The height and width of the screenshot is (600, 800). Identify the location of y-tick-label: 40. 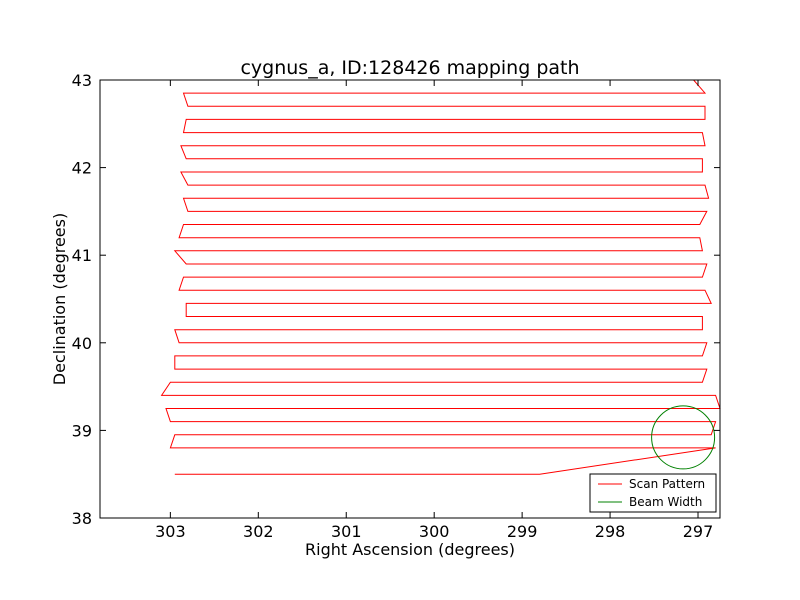
(82, 343).